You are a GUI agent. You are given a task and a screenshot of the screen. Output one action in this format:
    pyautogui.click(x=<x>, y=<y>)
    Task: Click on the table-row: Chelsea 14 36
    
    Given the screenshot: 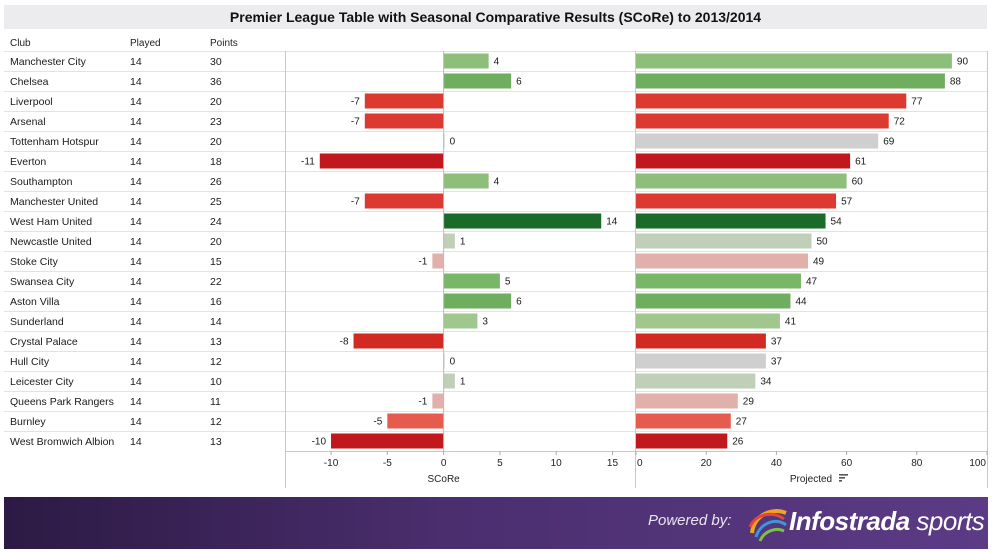 What is the action you would take?
    pyautogui.click(x=145, y=81)
    